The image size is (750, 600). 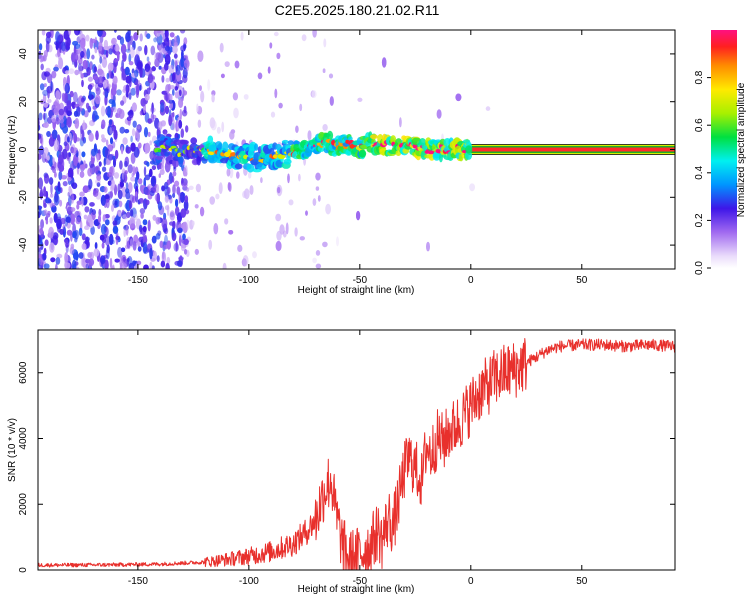 I want to click on x-tick-label: 50, so click(x=582, y=280).